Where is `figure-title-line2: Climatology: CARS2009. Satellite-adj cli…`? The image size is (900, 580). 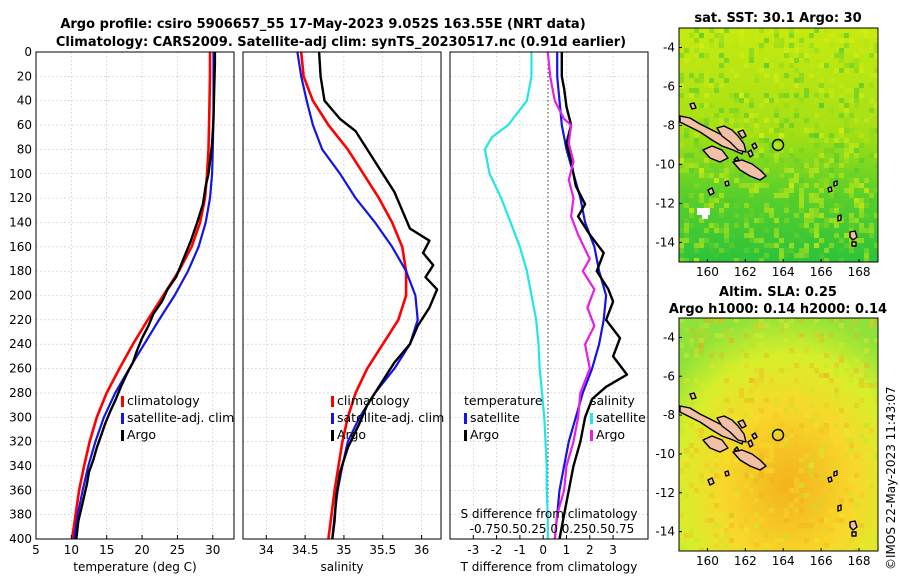 figure-title-line2: Climatology: CARS2009. Satellite-adj cli… is located at coordinates (341, 42).